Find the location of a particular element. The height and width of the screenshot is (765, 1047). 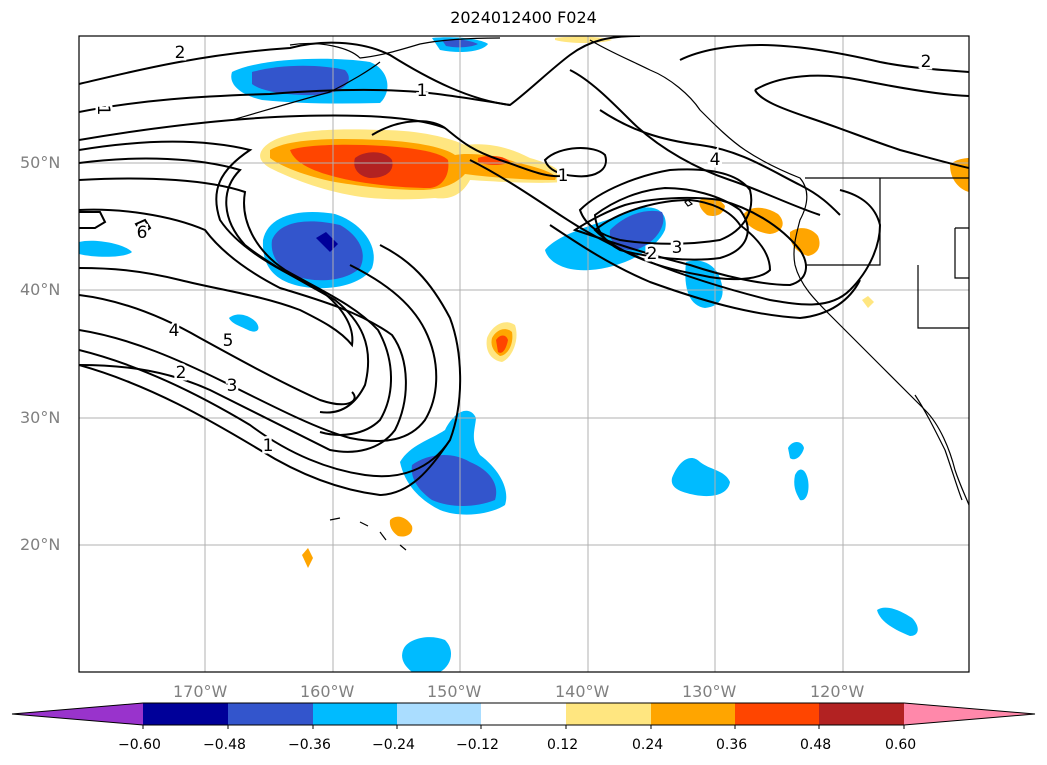

colorbar-tick-label: 0.24 is located at coordinates (648, 745).